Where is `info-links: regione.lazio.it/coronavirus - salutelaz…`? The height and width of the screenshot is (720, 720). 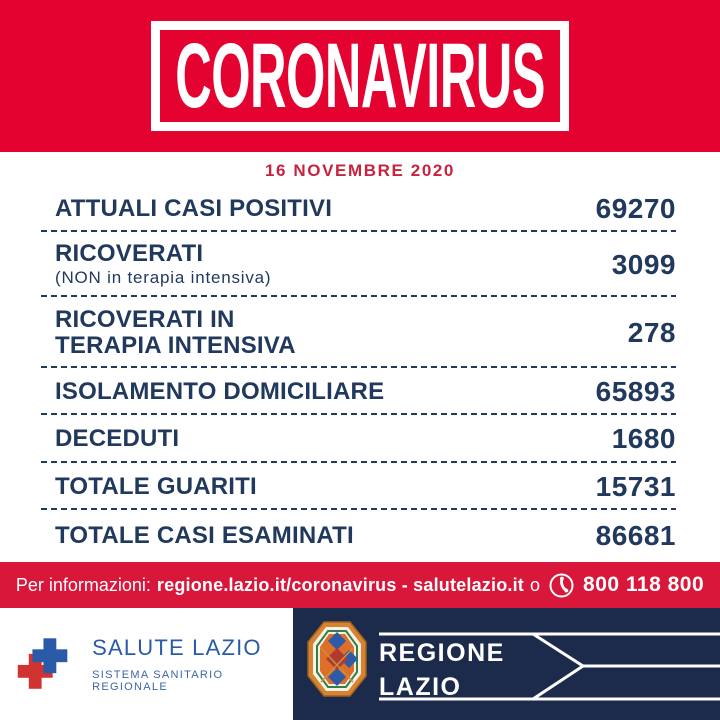 info-links: regione.lazio.it/coronavirus - salutelaz… is located at coordinates (340, 584).